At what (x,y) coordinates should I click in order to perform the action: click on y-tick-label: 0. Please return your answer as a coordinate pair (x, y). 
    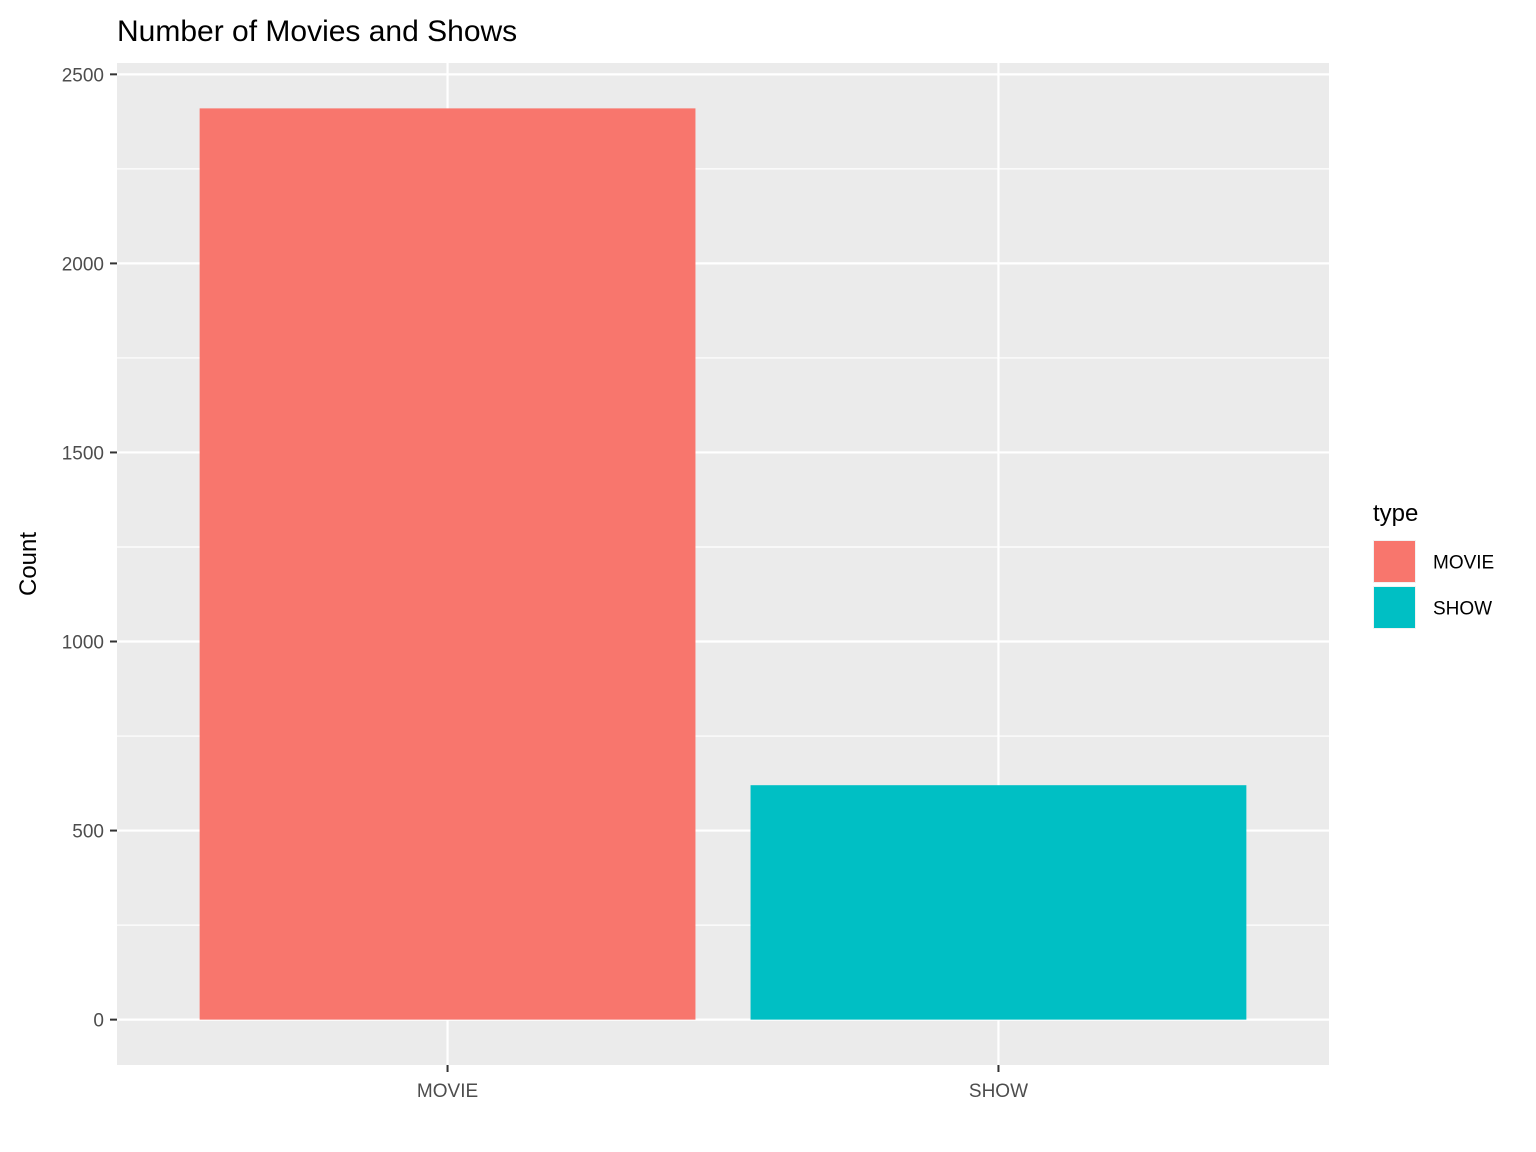
    Looking at the image, I should click on (98, 1021).